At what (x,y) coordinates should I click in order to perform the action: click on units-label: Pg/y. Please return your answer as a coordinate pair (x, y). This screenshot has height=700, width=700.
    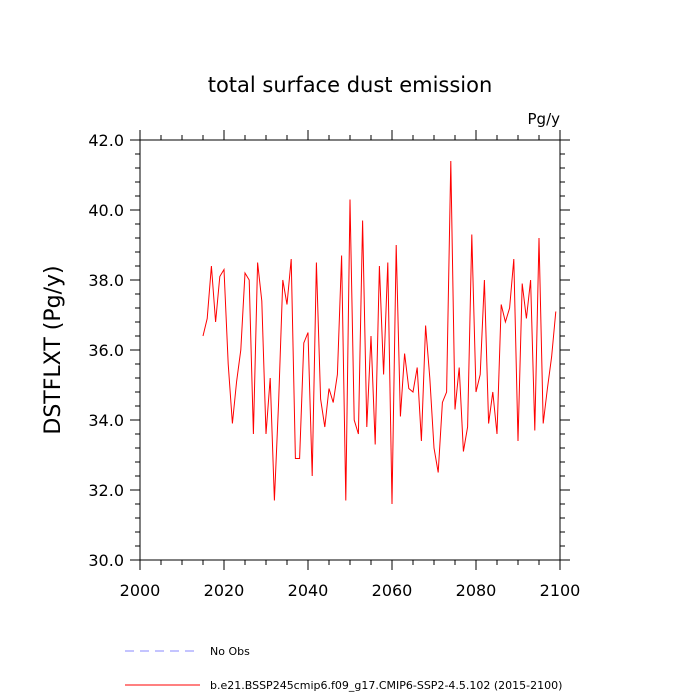
    Looking at the image, I should click on (544, 119).